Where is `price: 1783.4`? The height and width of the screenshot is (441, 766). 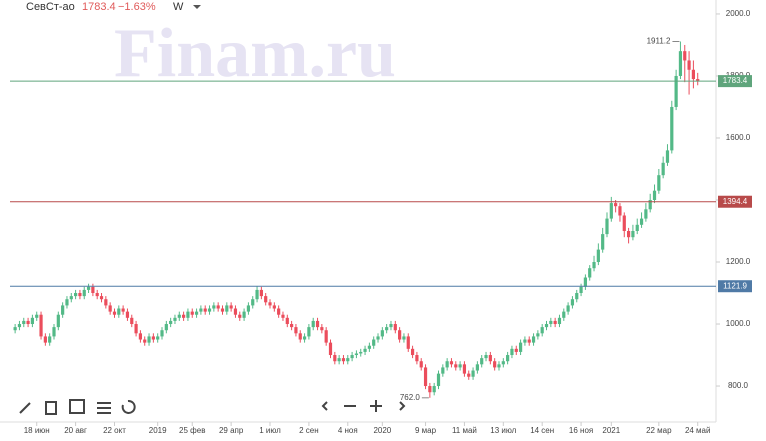
price: 1783.4 is located at coordinates (99, 7).